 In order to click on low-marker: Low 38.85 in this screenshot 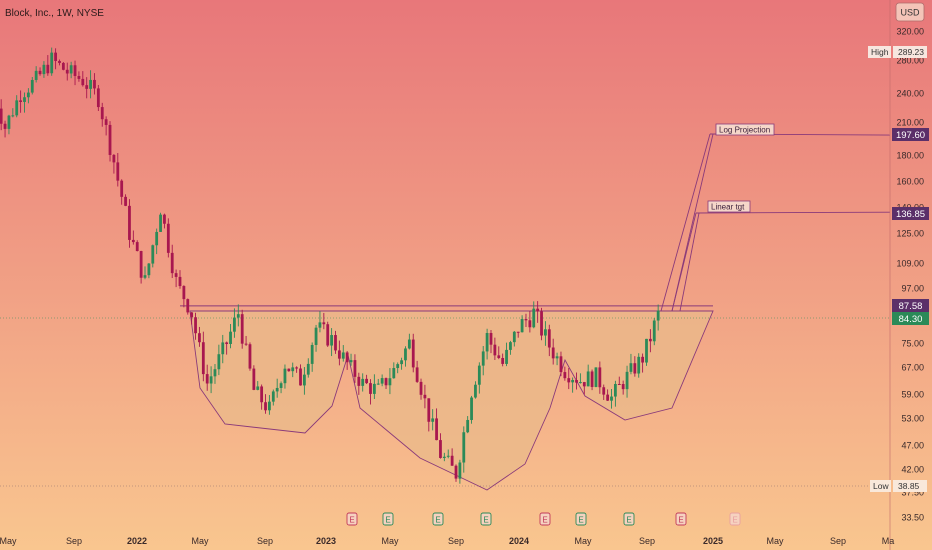, I will do `click(898, 486)`.